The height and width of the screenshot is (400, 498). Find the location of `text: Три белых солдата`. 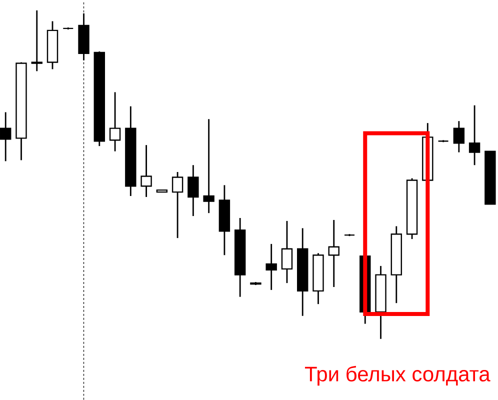

text: Три белых солдата is located at coordinates (397, 376).